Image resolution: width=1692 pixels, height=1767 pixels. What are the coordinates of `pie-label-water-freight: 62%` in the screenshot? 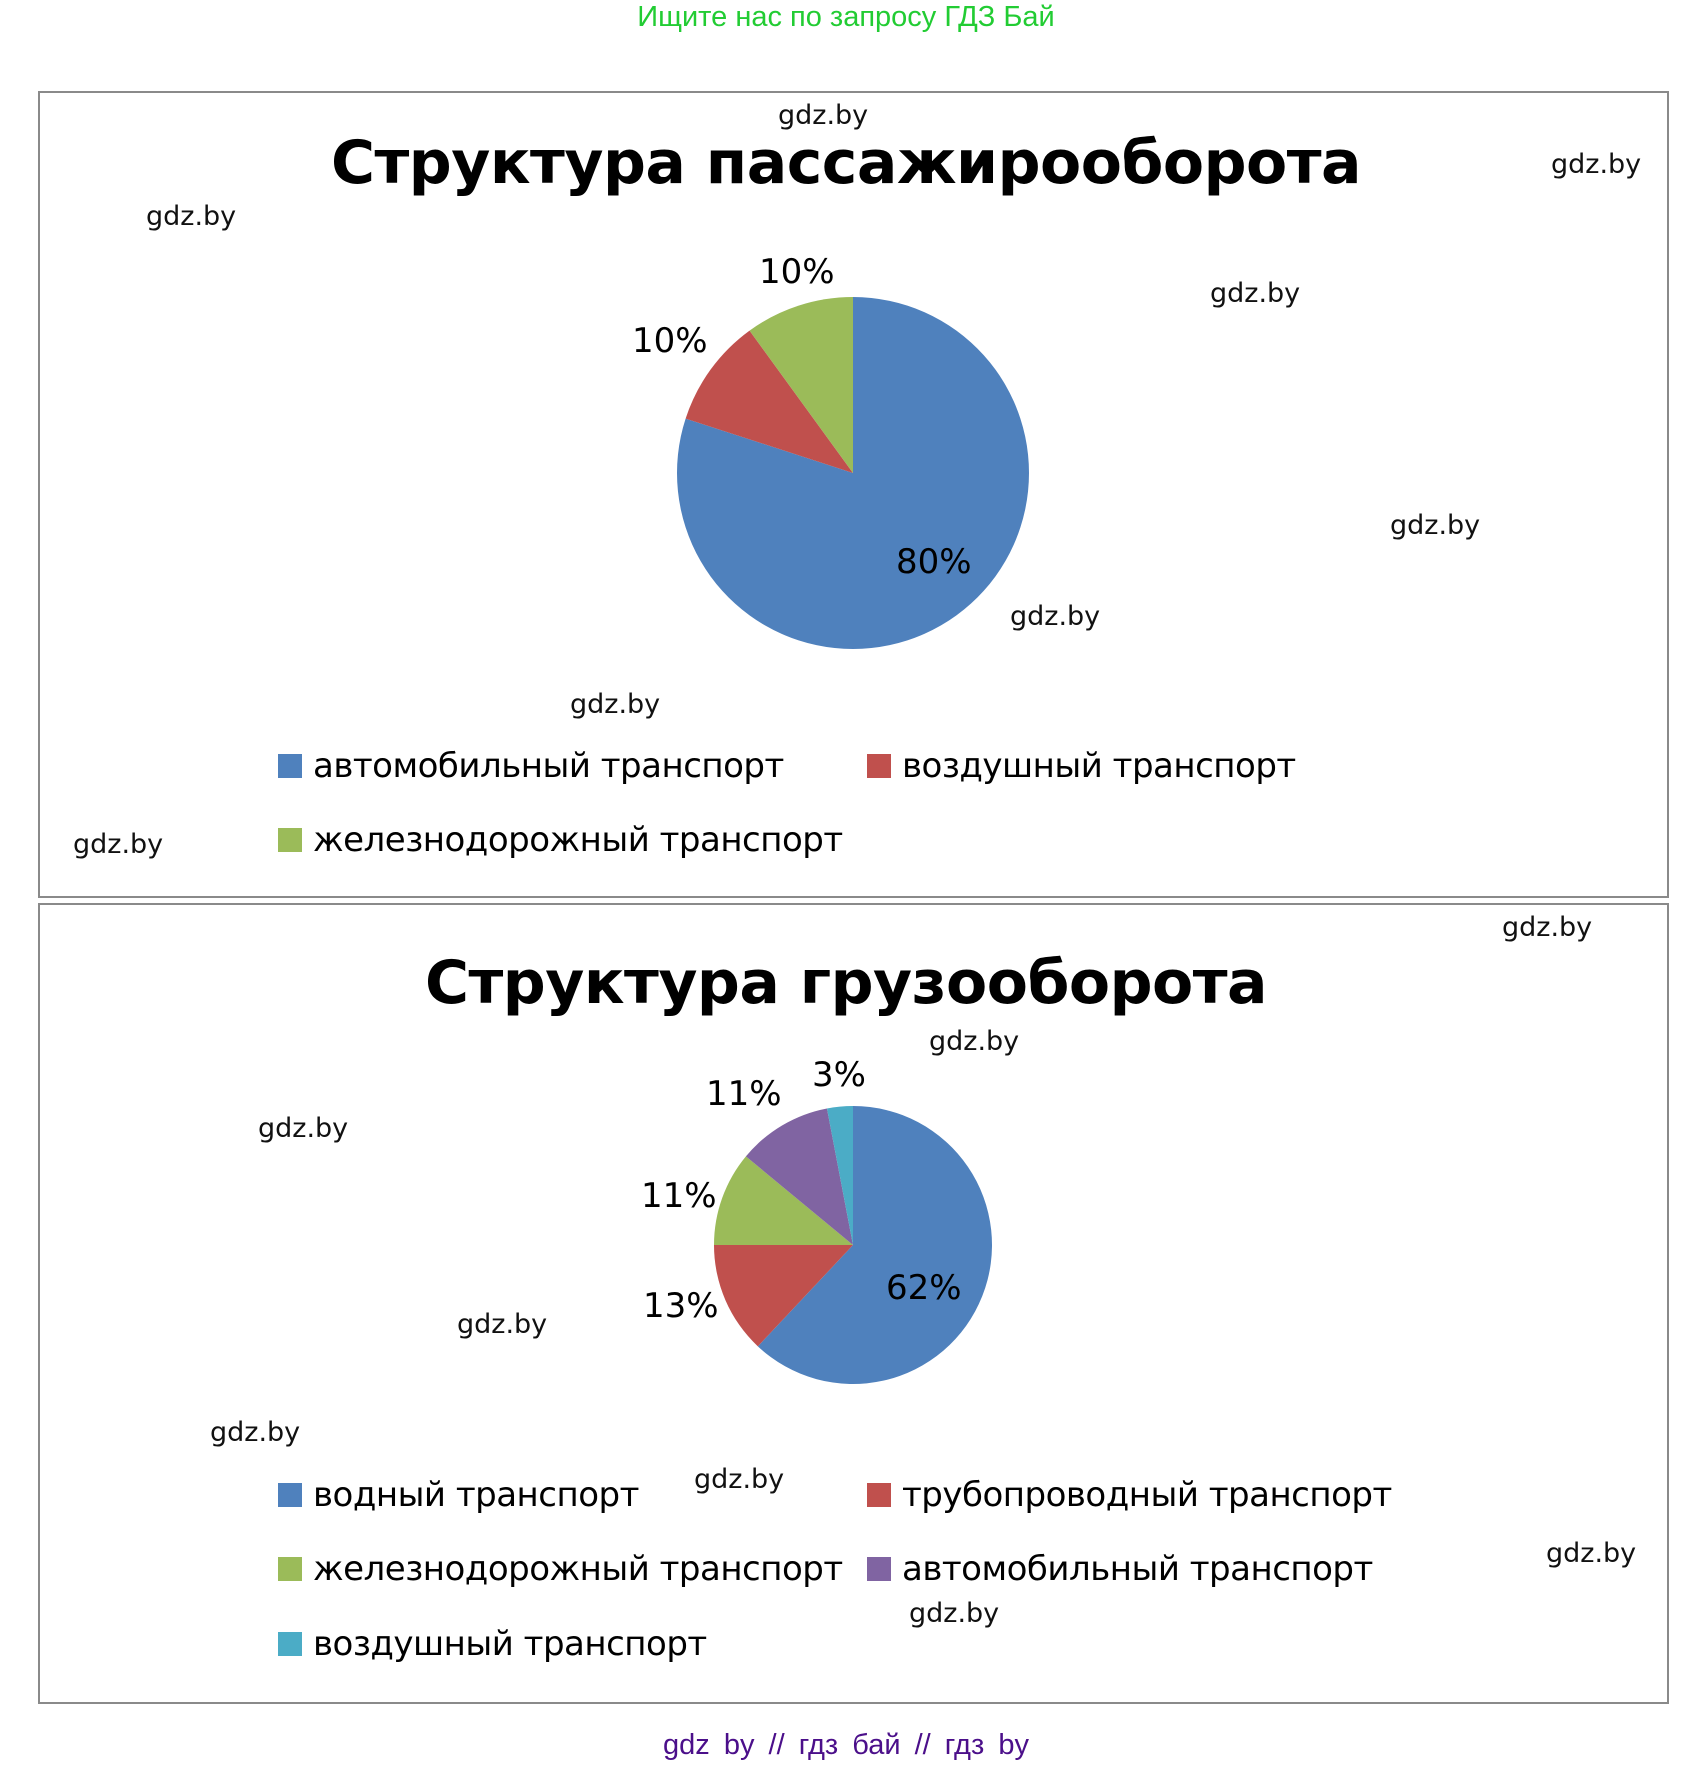 It's located at (924, 1288).